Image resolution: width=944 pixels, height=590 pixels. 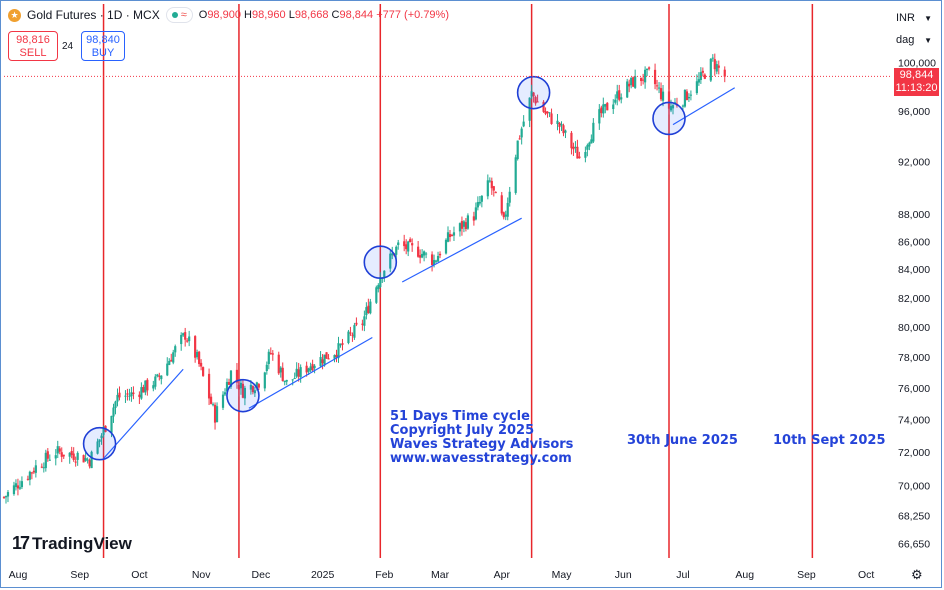 I want to click on time-tick-label: Mar, so click(x=440, y=575).